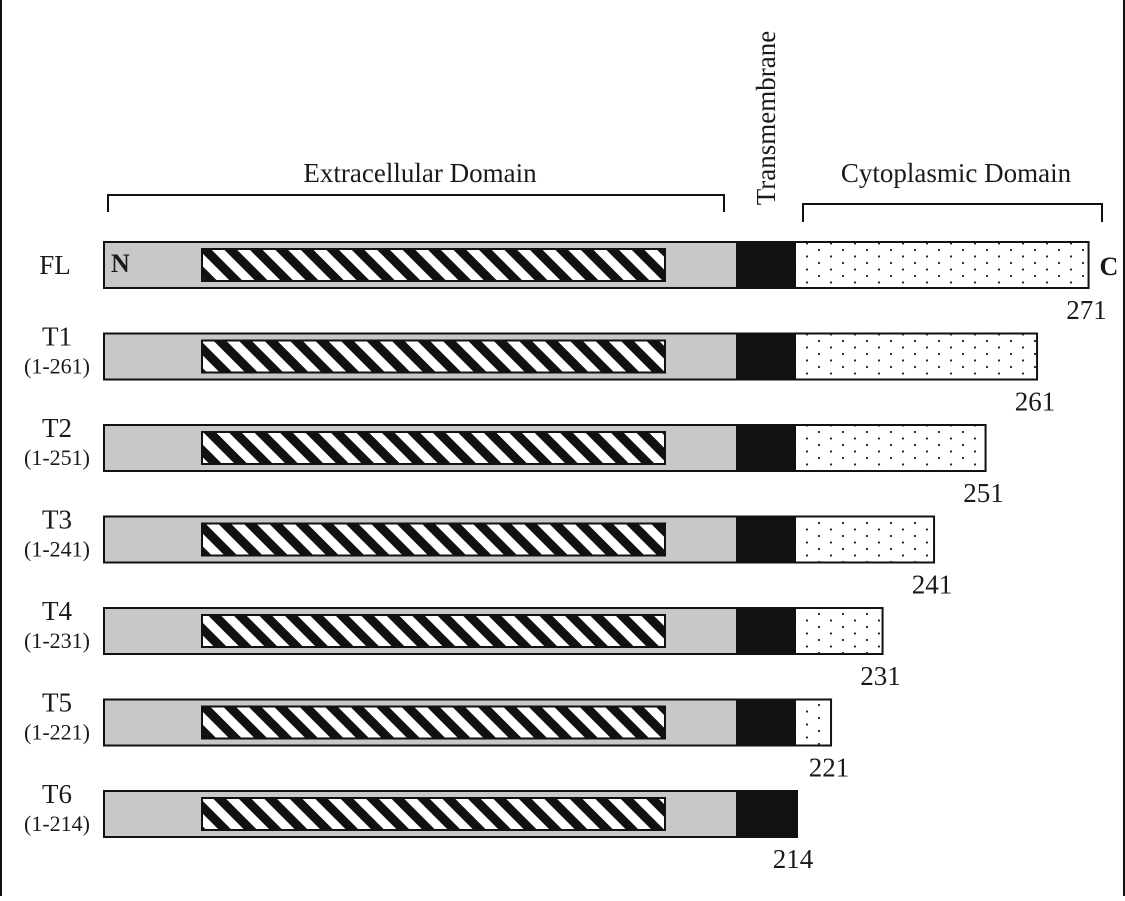  What do you see at coordinates (57, 366) in the screenshot?
I see `construct-range: (1-261)` at bounding box center [57, 366].